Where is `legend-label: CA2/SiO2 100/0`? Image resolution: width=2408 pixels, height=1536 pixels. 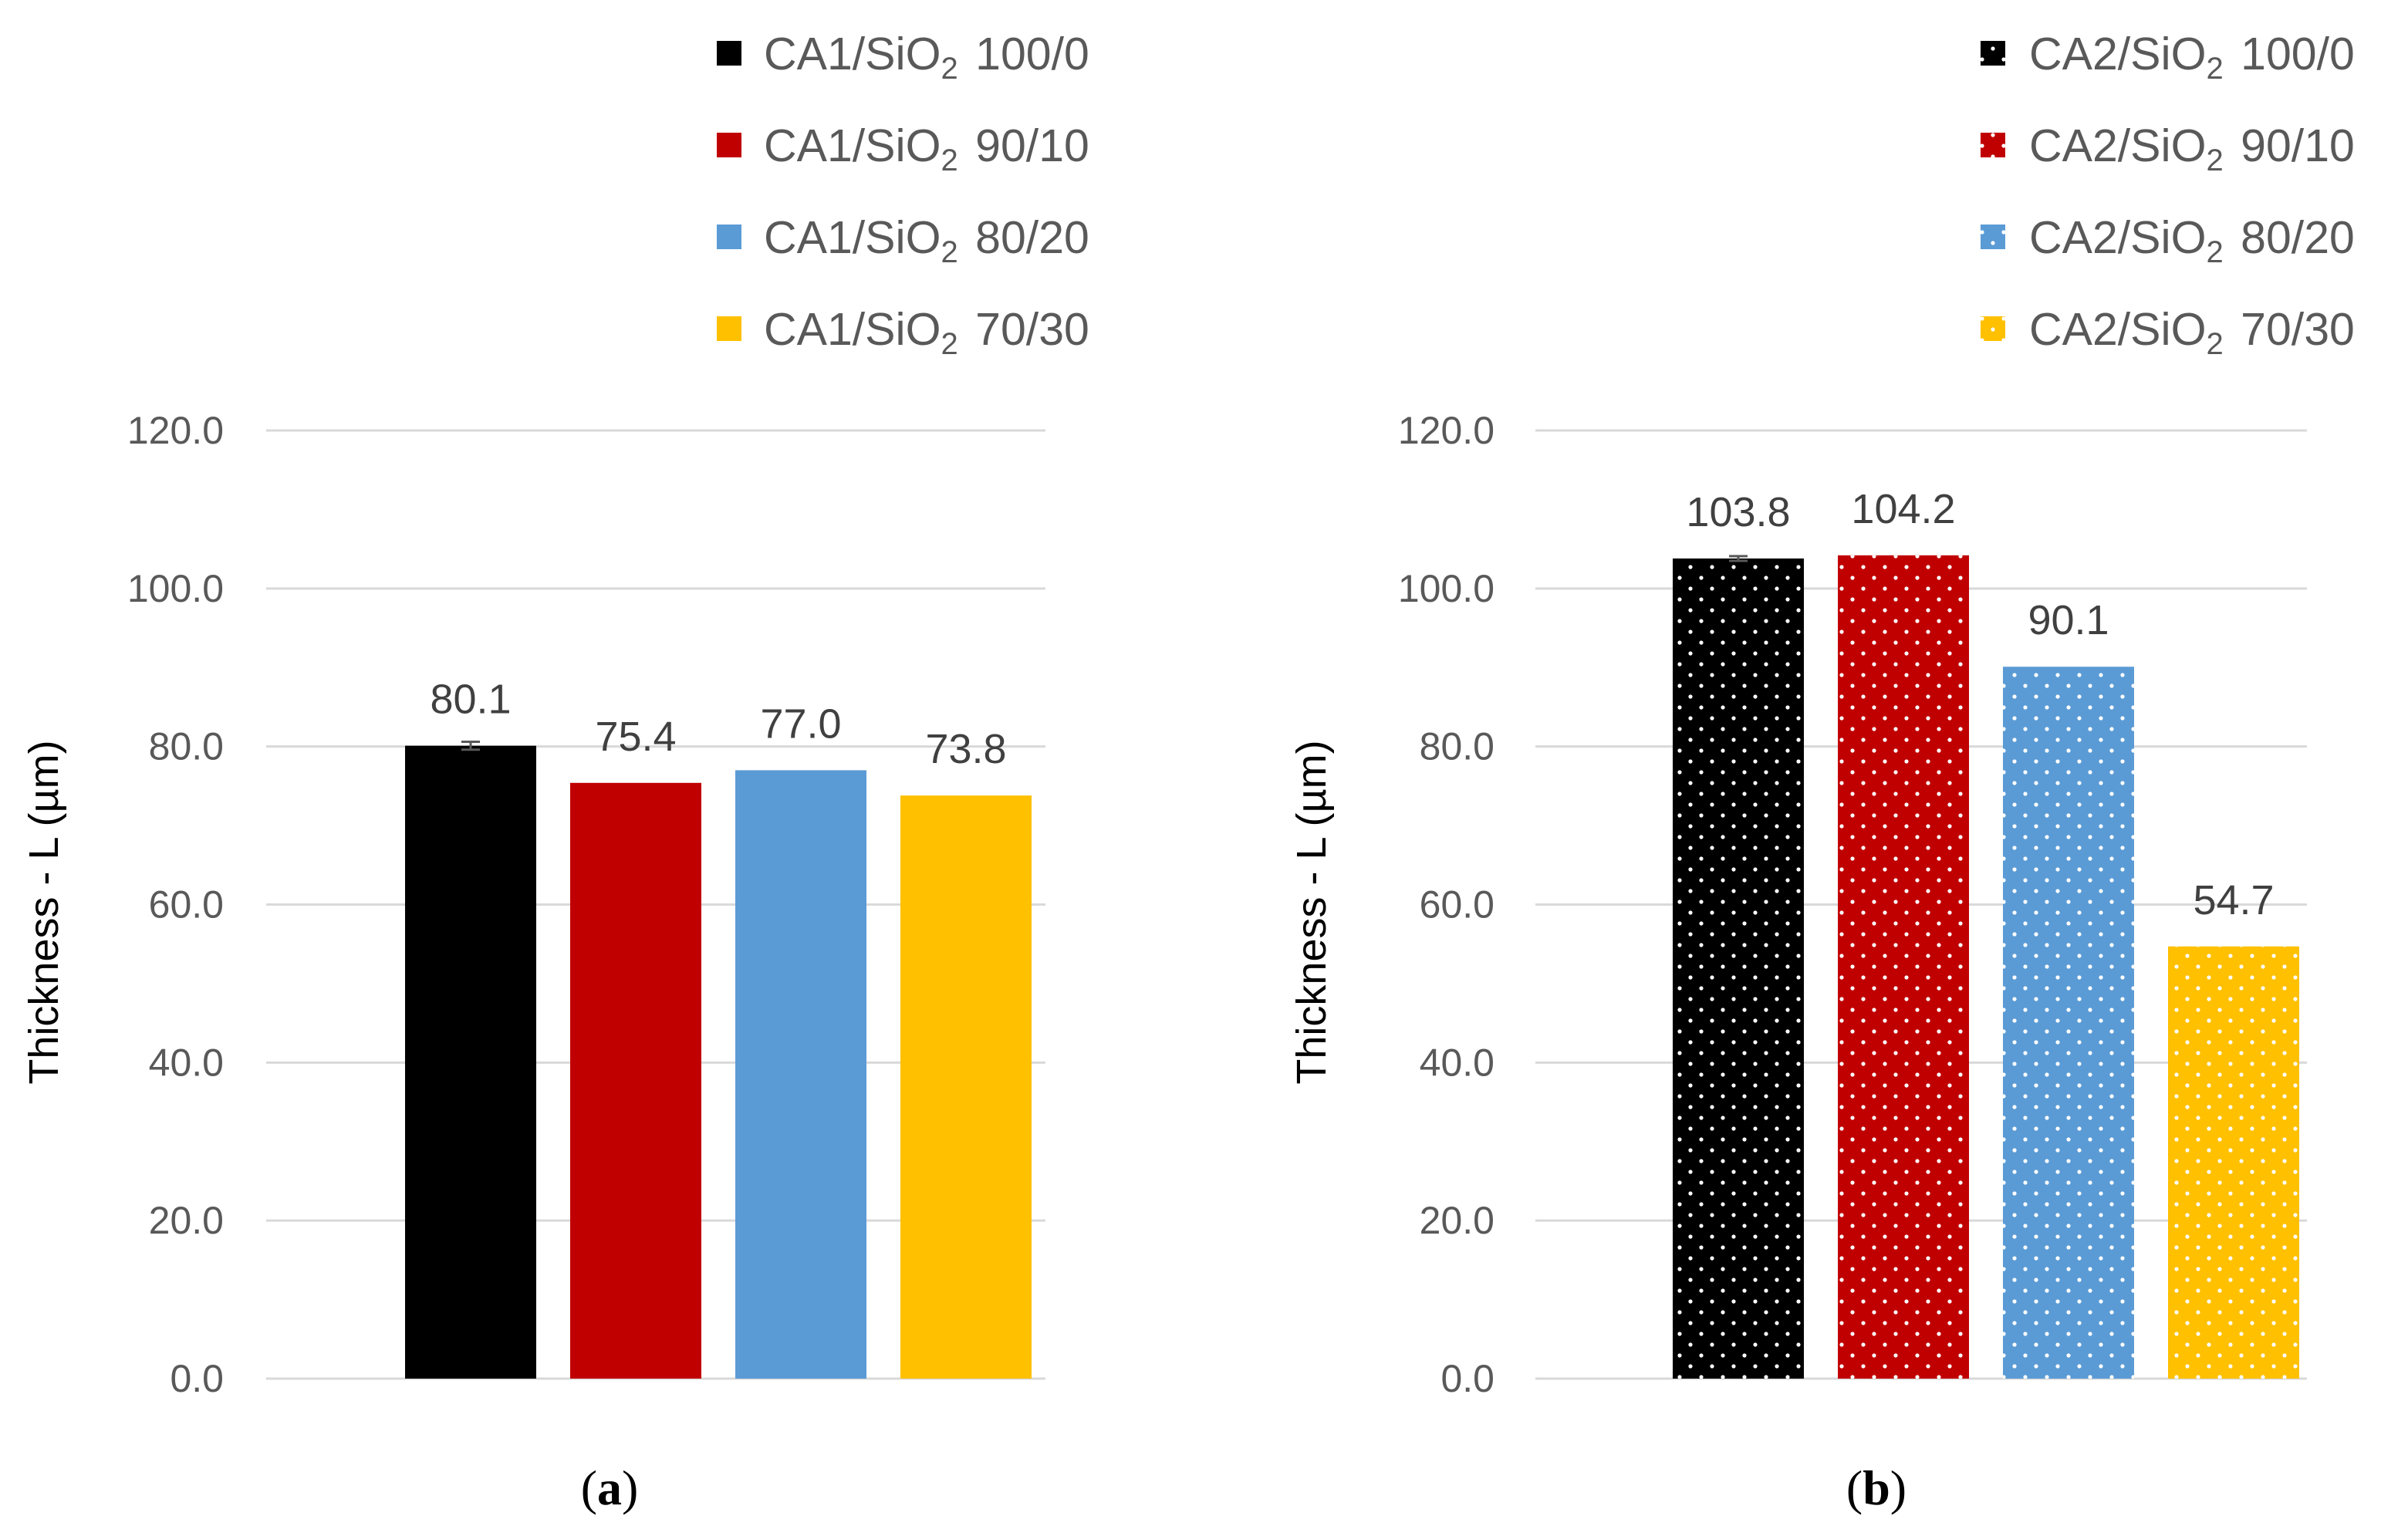 legend-label: CA2/SiO2 100/0 is located at coordinates (2192, 57).